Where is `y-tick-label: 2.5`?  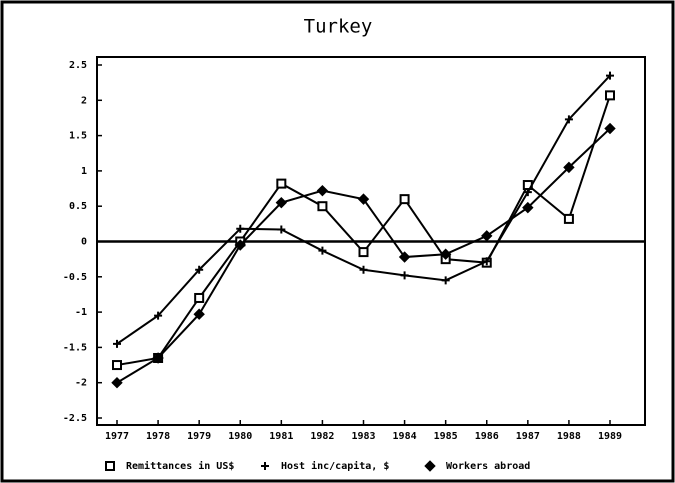 y-tick-label: 2.5 is located at coordinates (78, 65).